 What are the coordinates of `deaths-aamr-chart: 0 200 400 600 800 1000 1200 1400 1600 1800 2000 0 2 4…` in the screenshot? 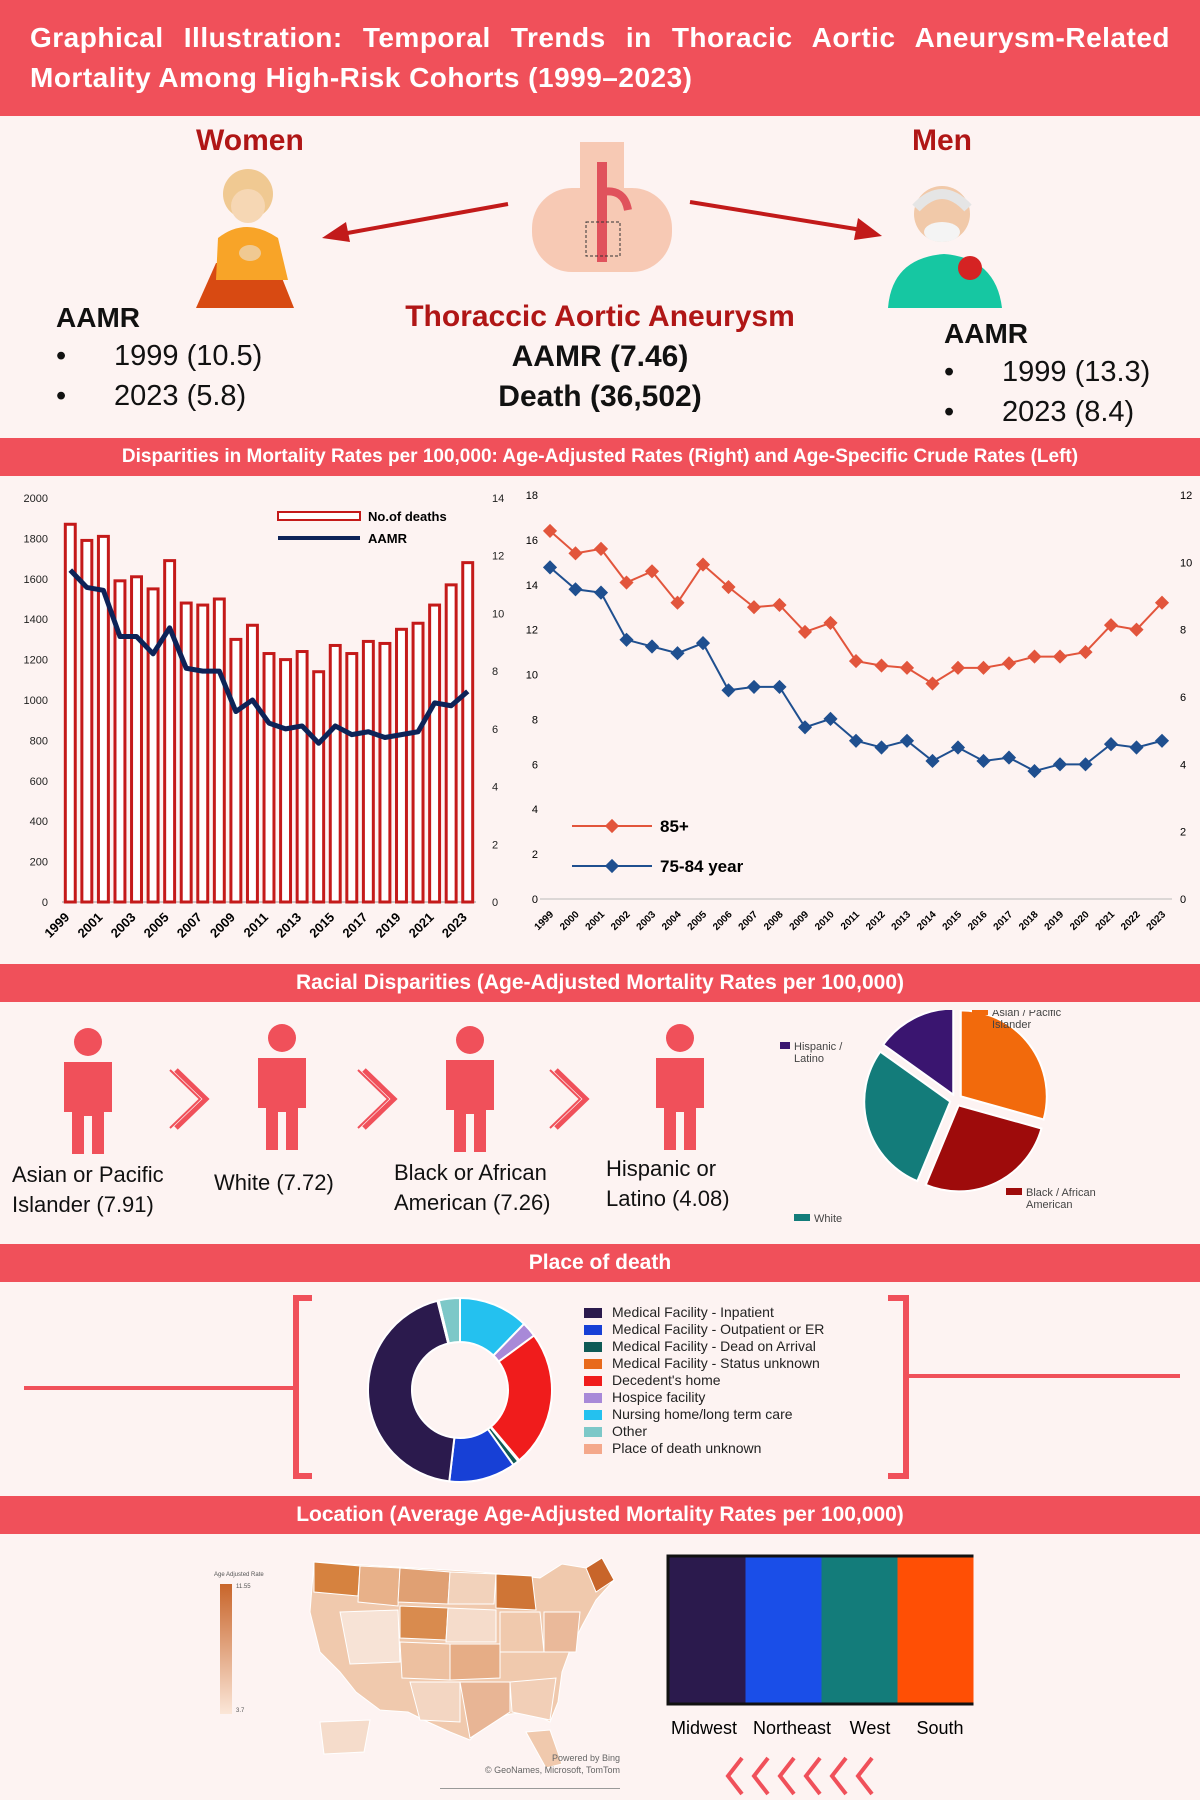 It's located at (264, 717).